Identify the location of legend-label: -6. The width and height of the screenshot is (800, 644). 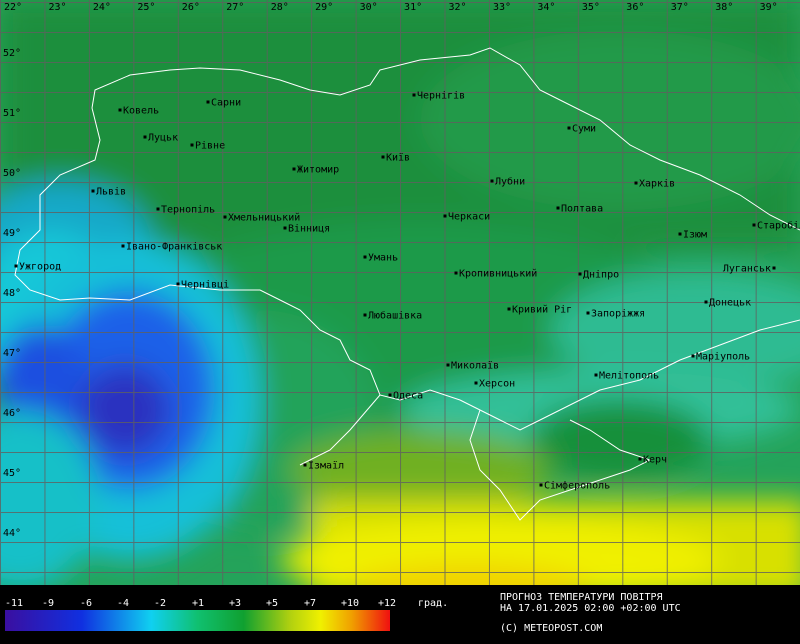
(86, 603).